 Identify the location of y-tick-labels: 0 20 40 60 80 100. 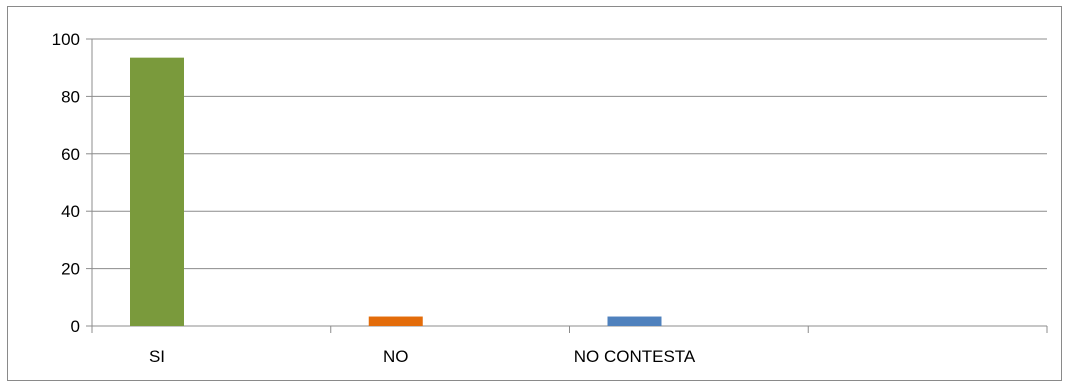
(66, 183).